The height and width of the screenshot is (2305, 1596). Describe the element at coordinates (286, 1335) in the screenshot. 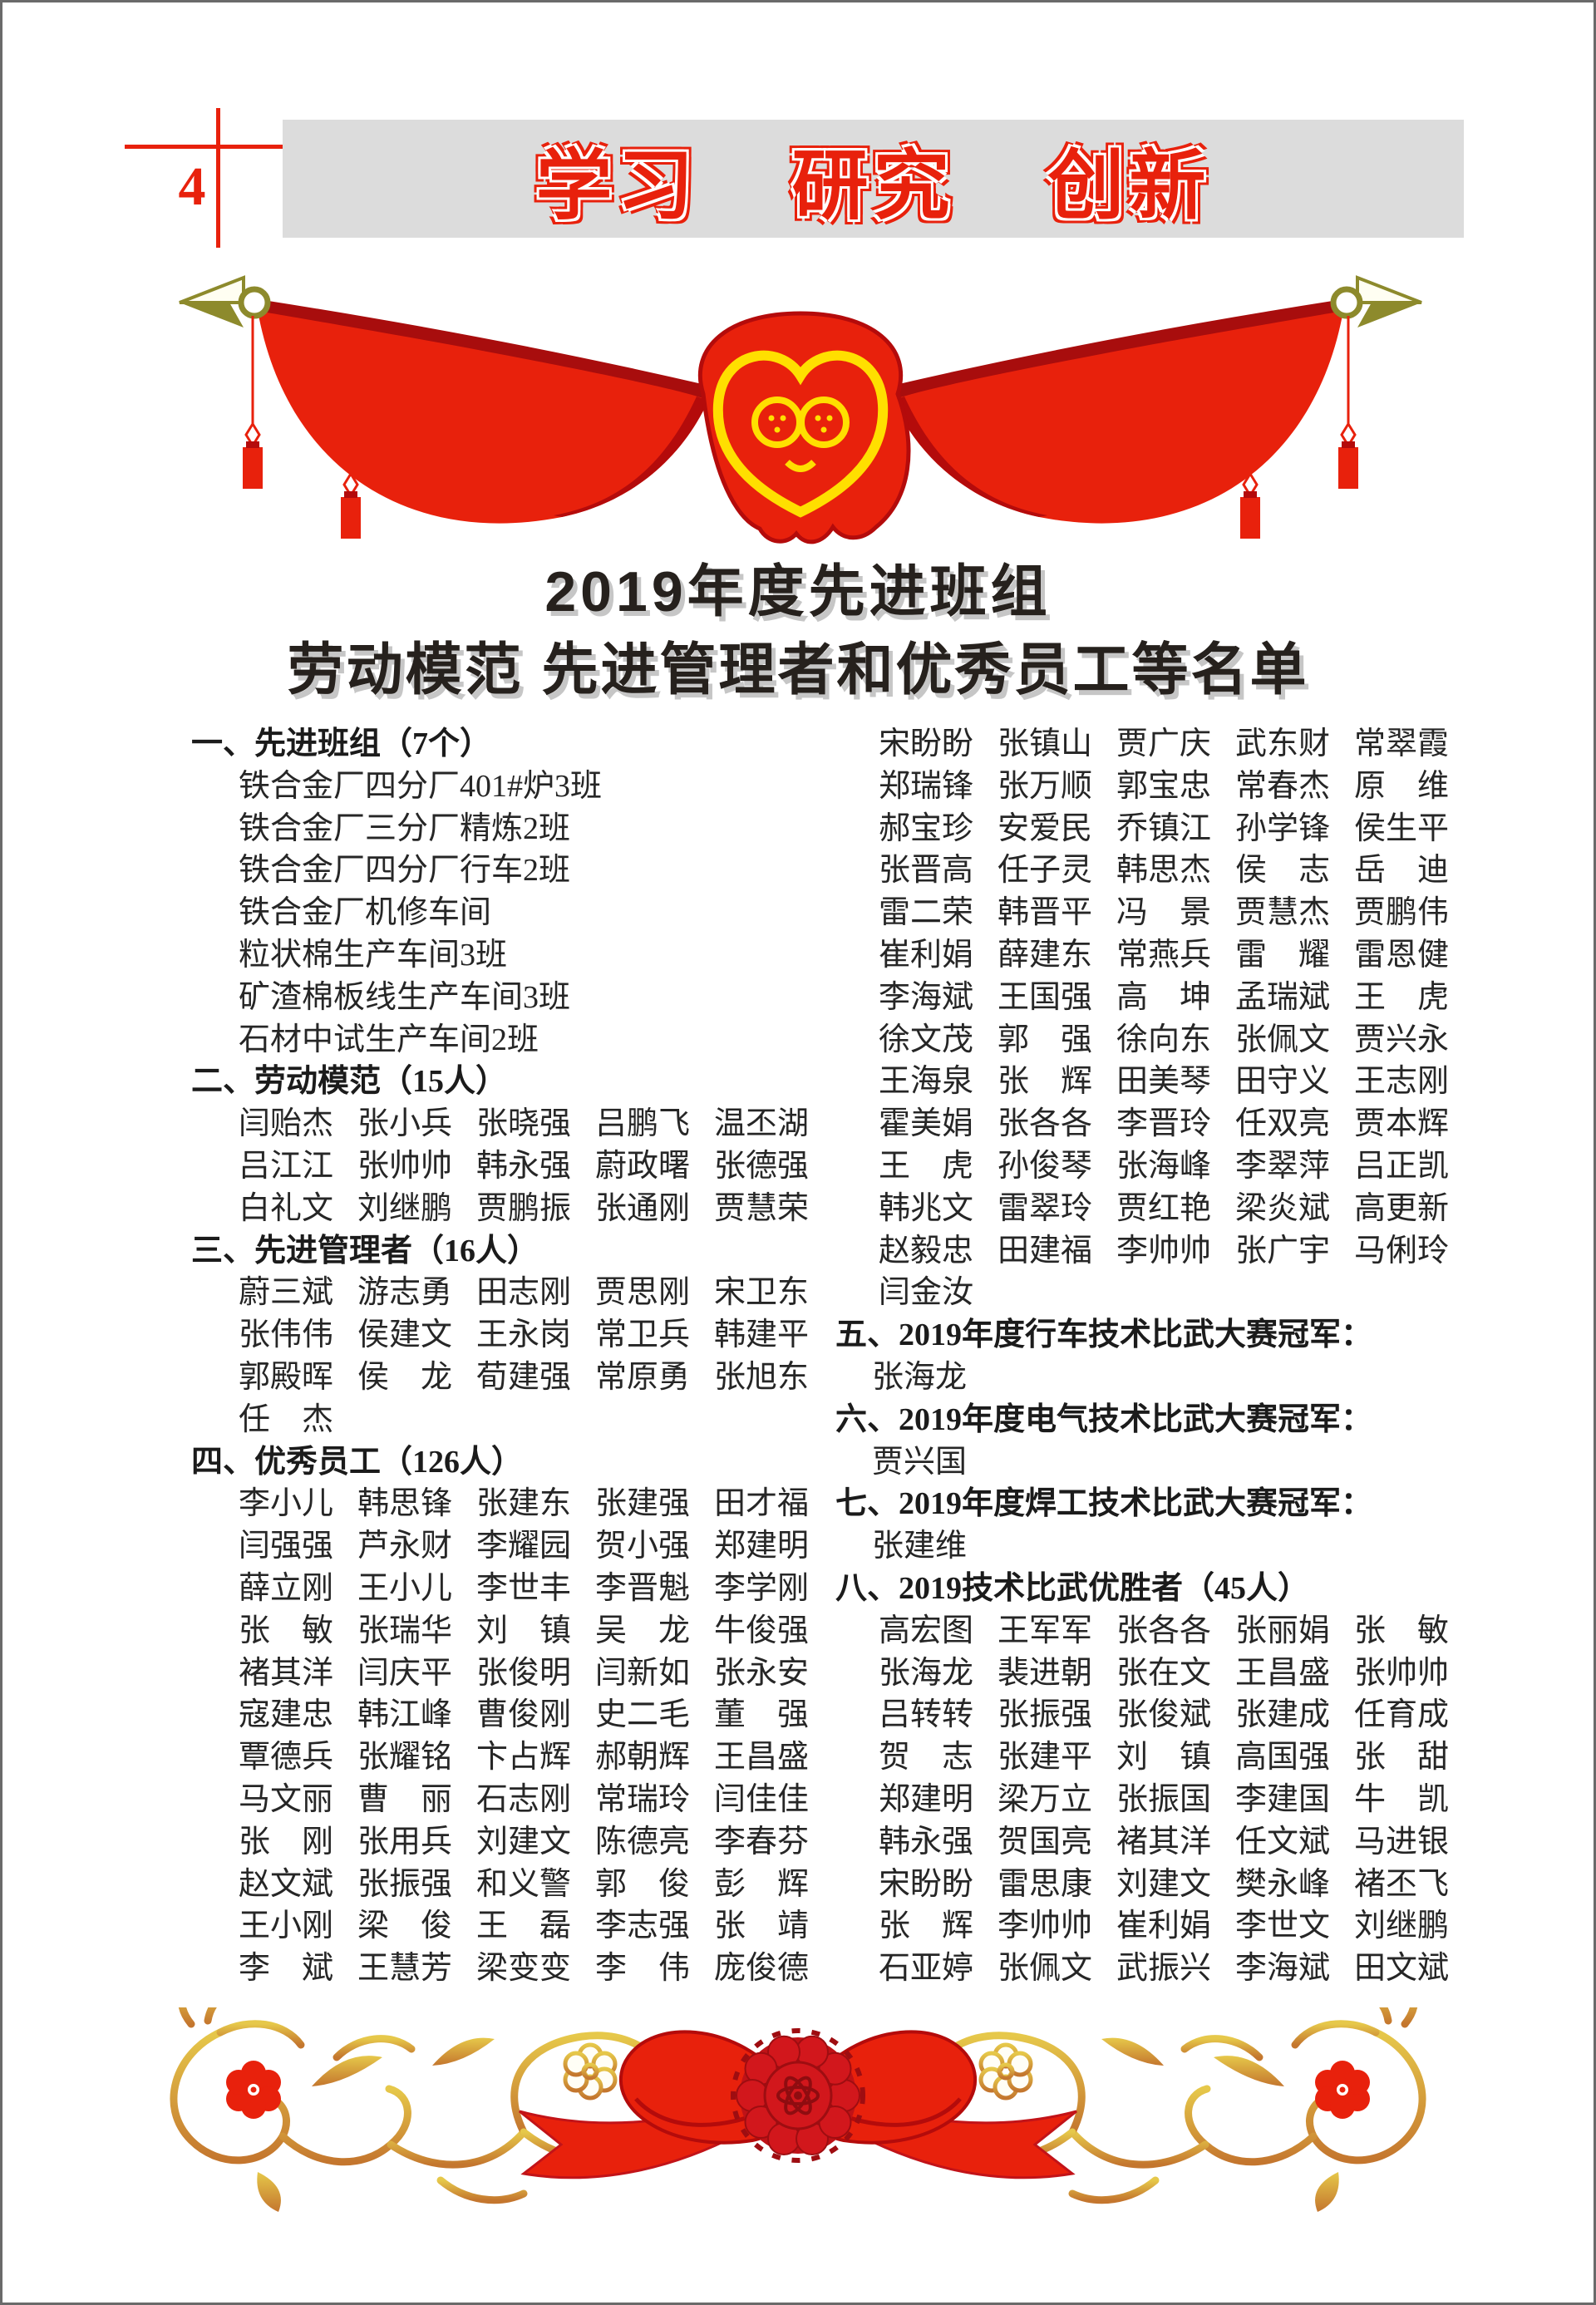

I see `person-name: 张伟伟` at that location.